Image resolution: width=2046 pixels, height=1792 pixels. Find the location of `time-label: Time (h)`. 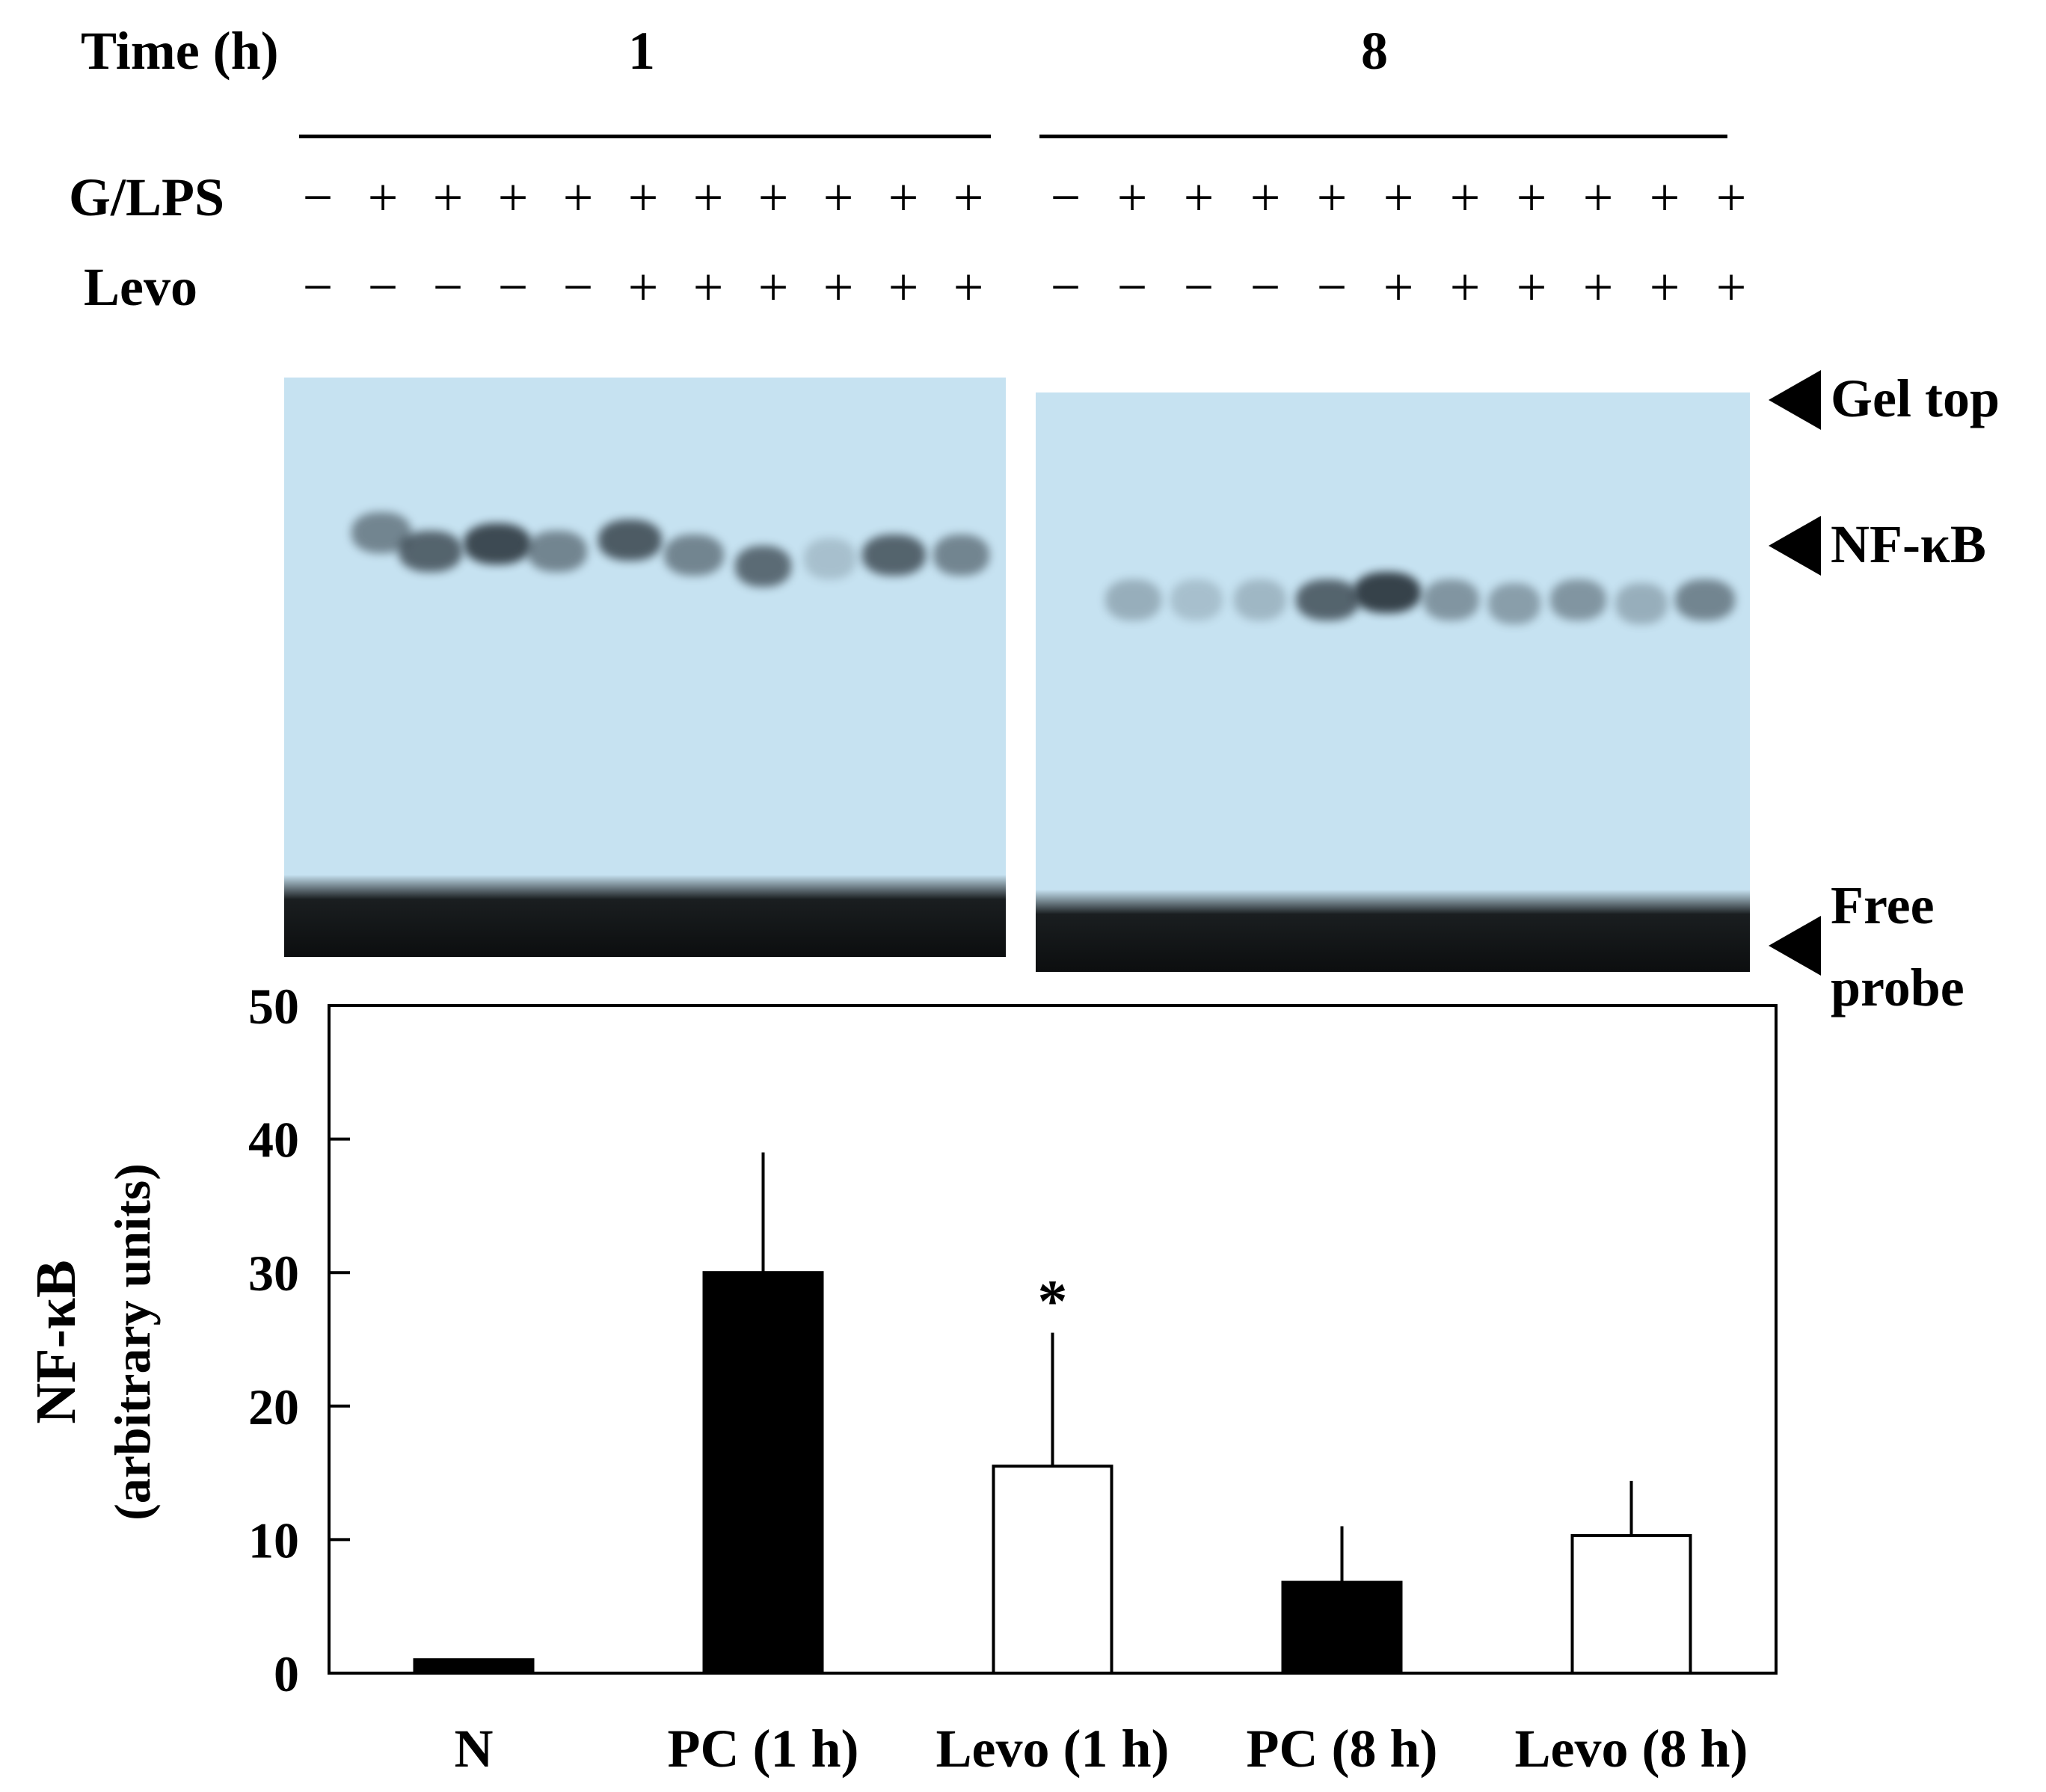

time-label: Time (h) is located at coordinates (180, 51).